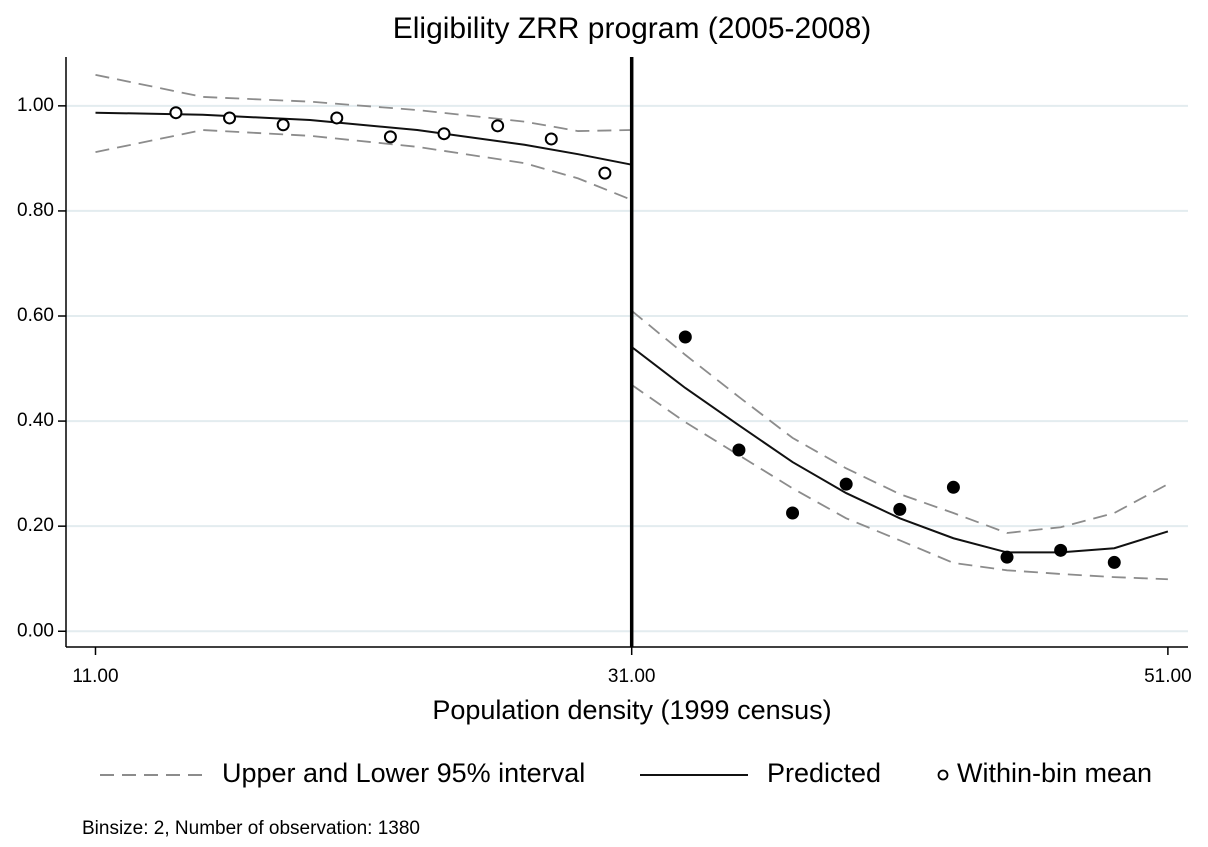 Image resolution: width=1208 pixels, height=847 pixels. I want to click on y-tick-label: 0.40, so click(35, 420).